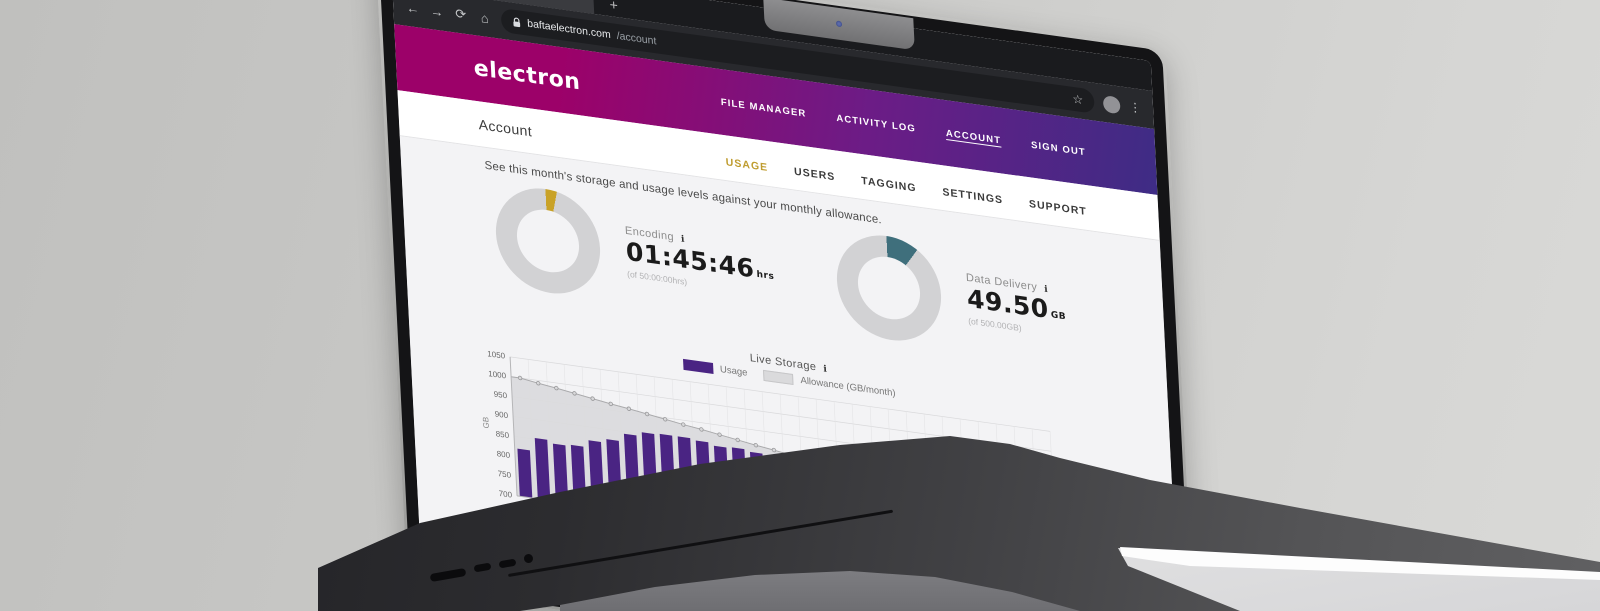 This screenshot has width=1600, height=611. I want to click on lock-icon, so click(517, 22).